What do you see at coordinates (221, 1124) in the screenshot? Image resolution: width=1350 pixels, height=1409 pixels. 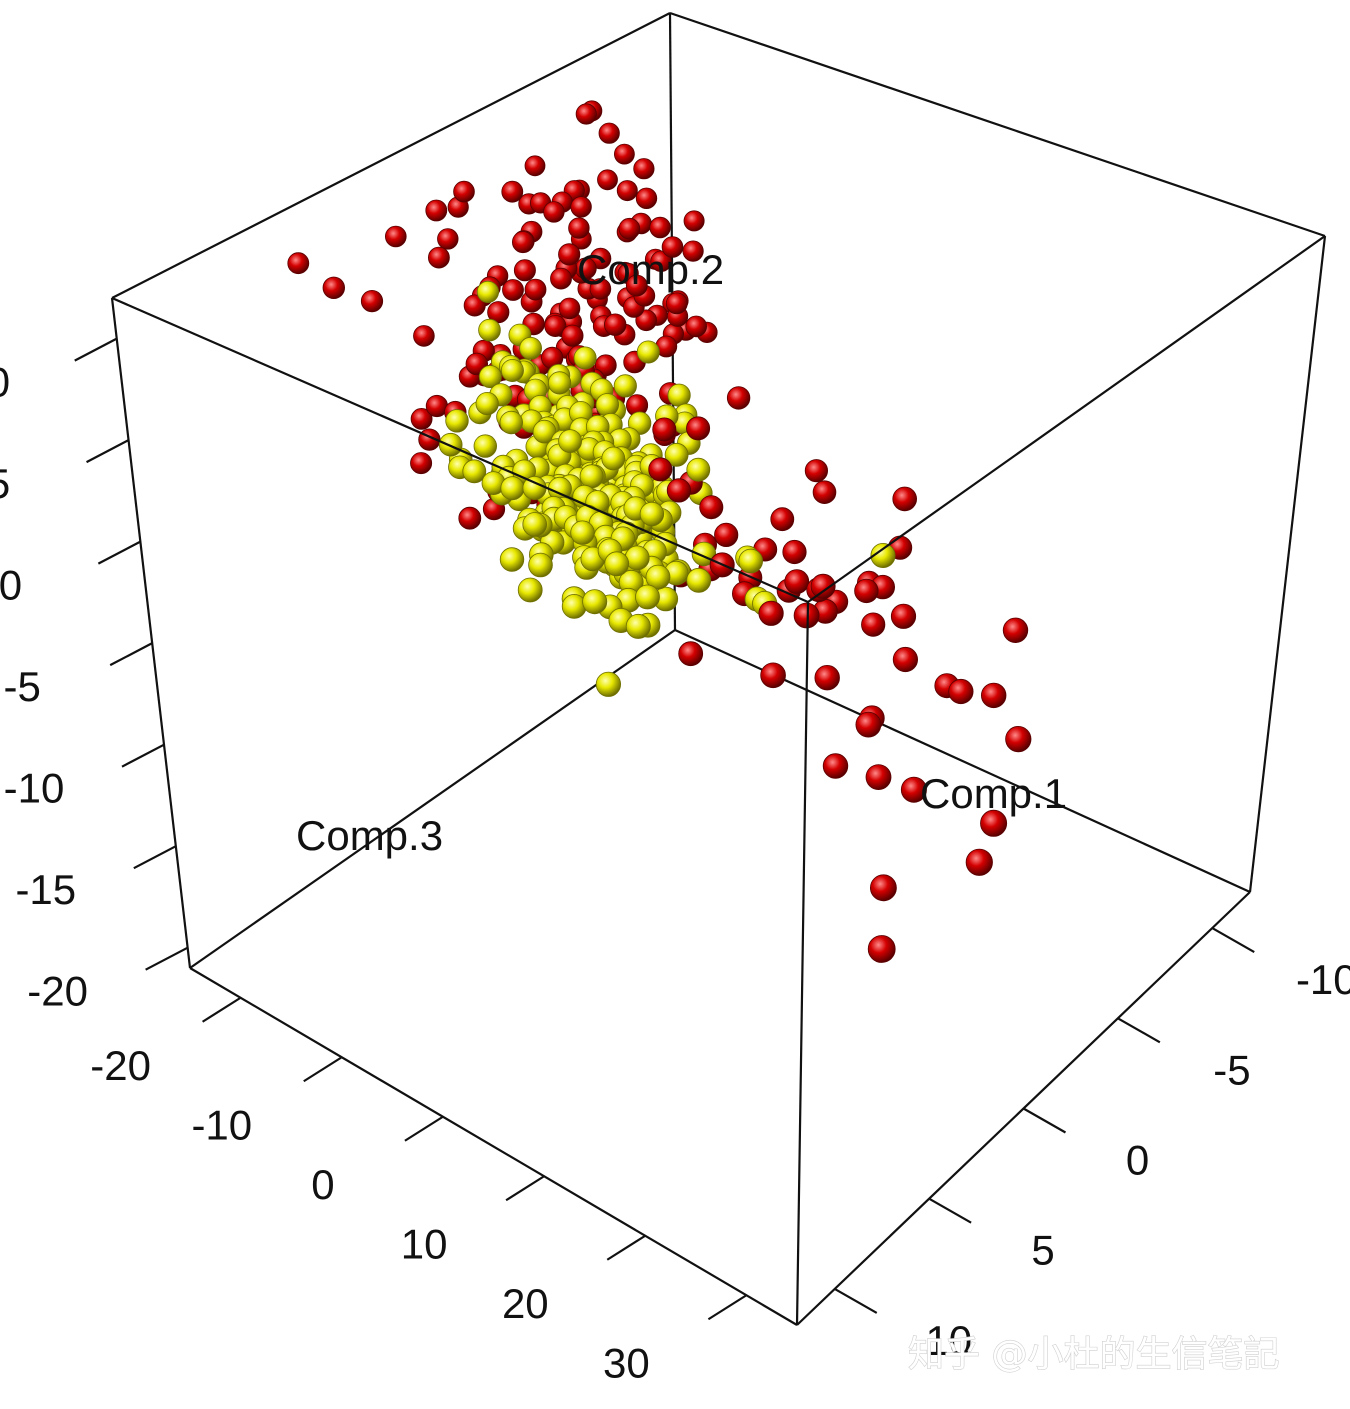 I see `z-axis-tick-label: -10` at bounding box center [221, 1124].